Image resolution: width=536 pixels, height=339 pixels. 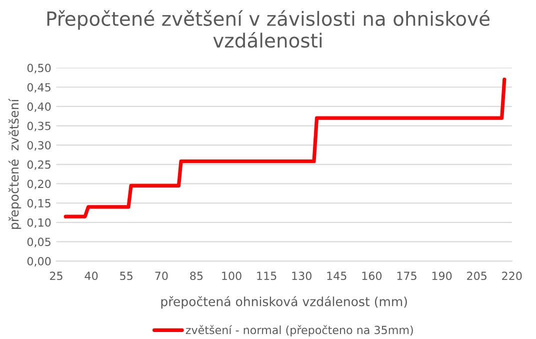 I want to click on x-tick-label: 205, so click(x=476, y=276).